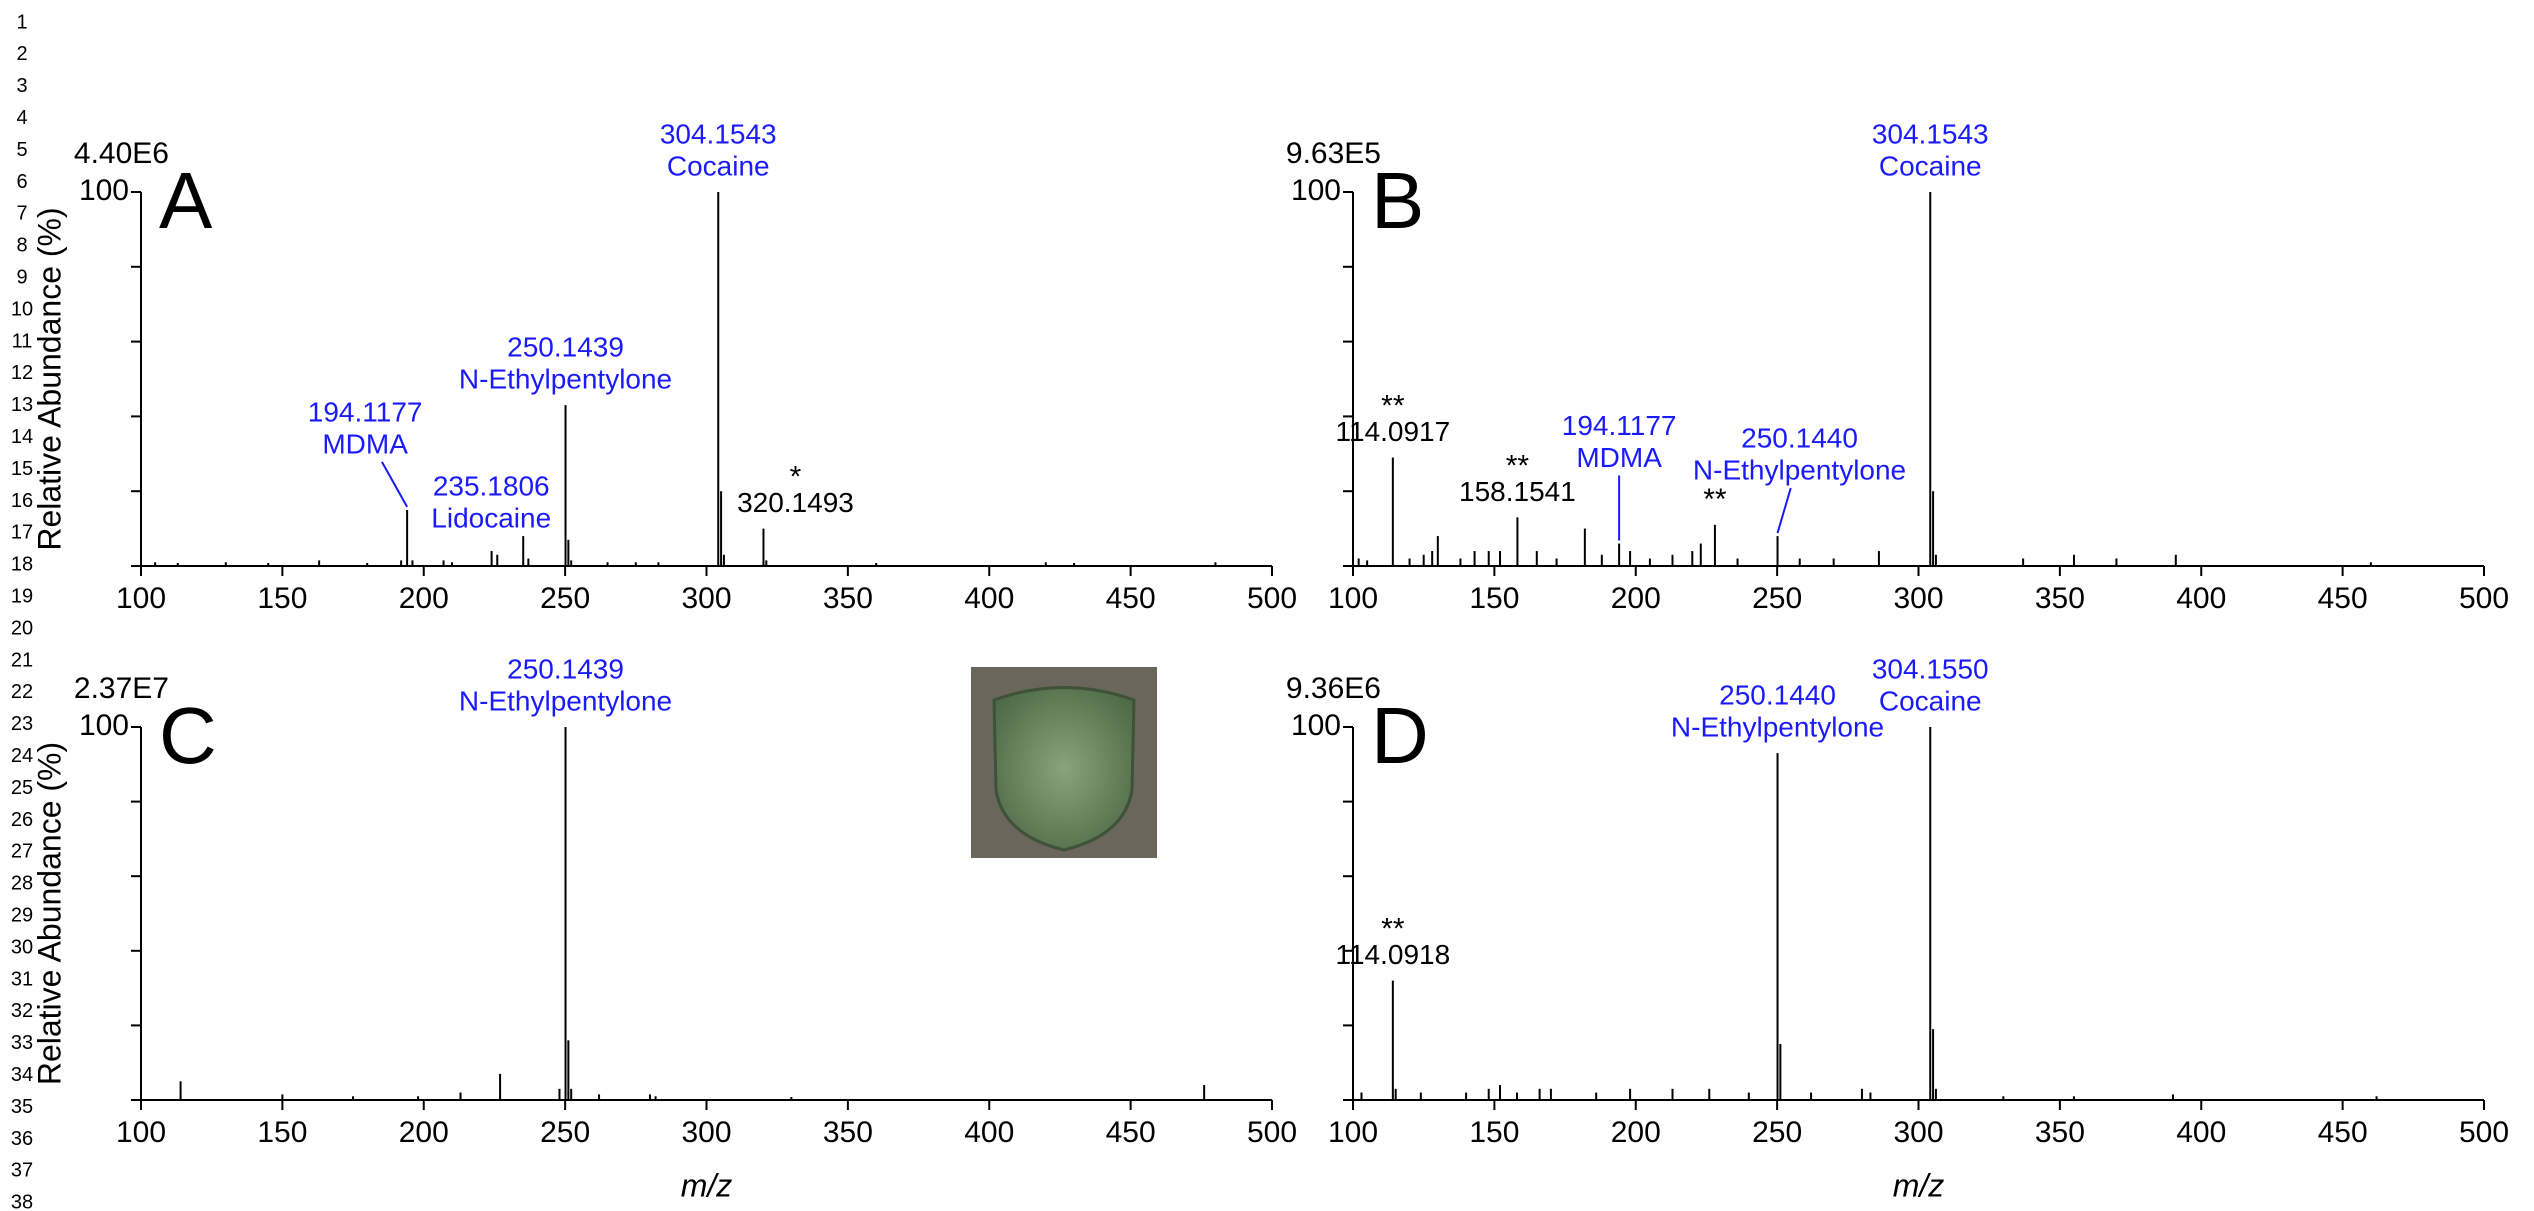 The width and height of the screenshot is (2534, 1211). What do you see at coordinates (121, 153) in the screenshot?
I see `intensity: 4.40E6` at bounding box center [121, 153].